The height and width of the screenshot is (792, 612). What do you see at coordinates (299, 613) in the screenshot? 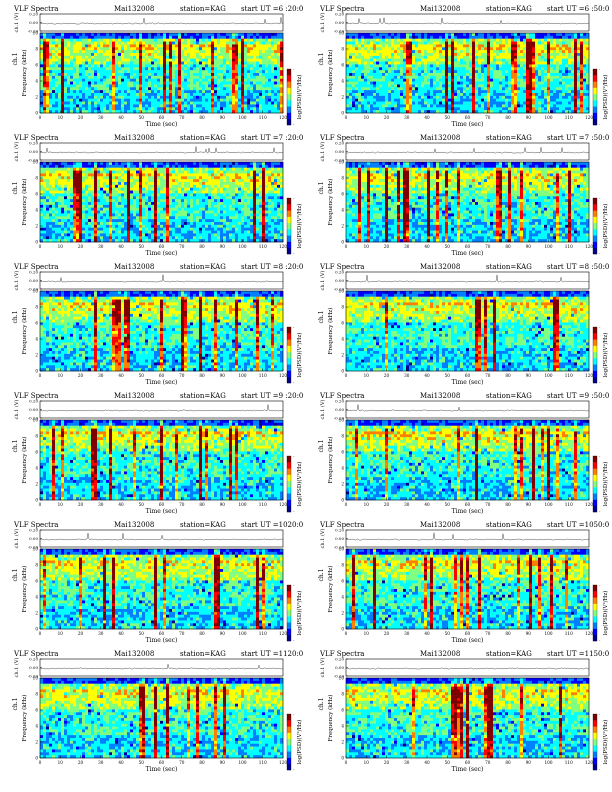
I see `colorbar-label: log(PSD)(V²/Hz)` at bounding box center [299, 613].